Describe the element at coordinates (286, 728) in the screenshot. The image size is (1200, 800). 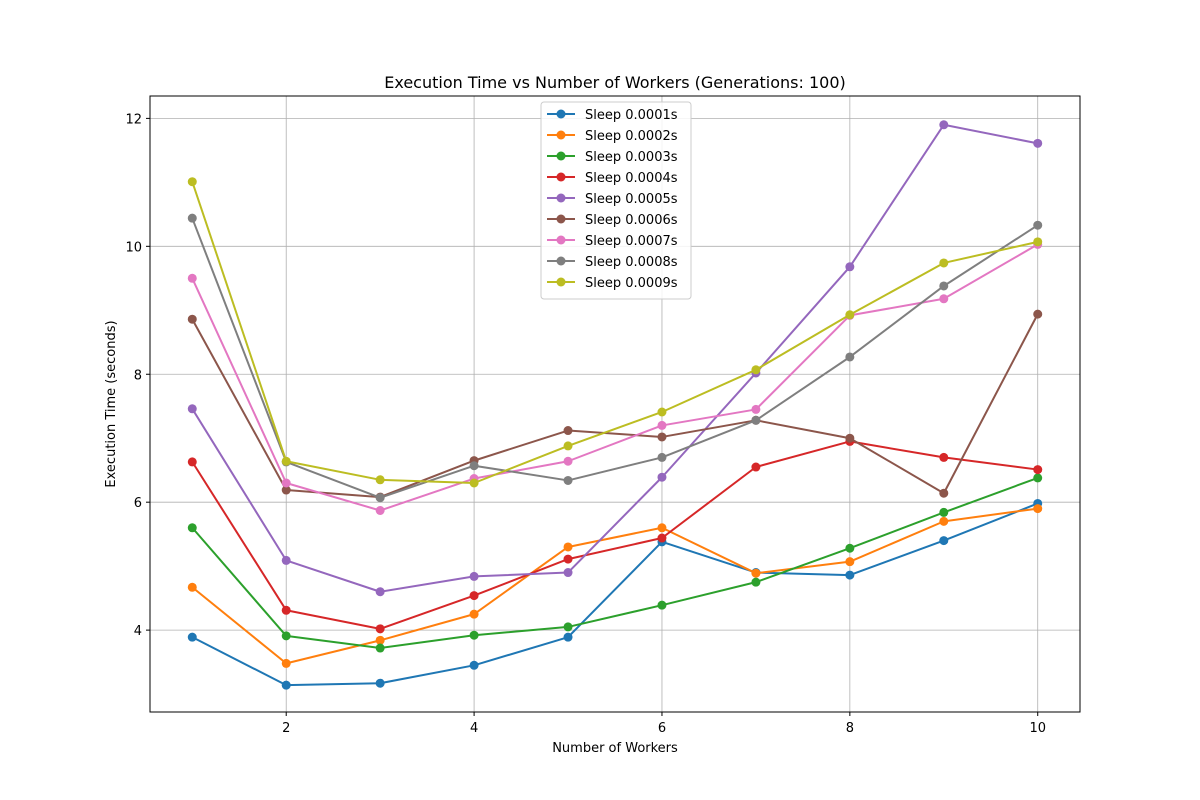
I see `x-tick-label: 2` at that location.